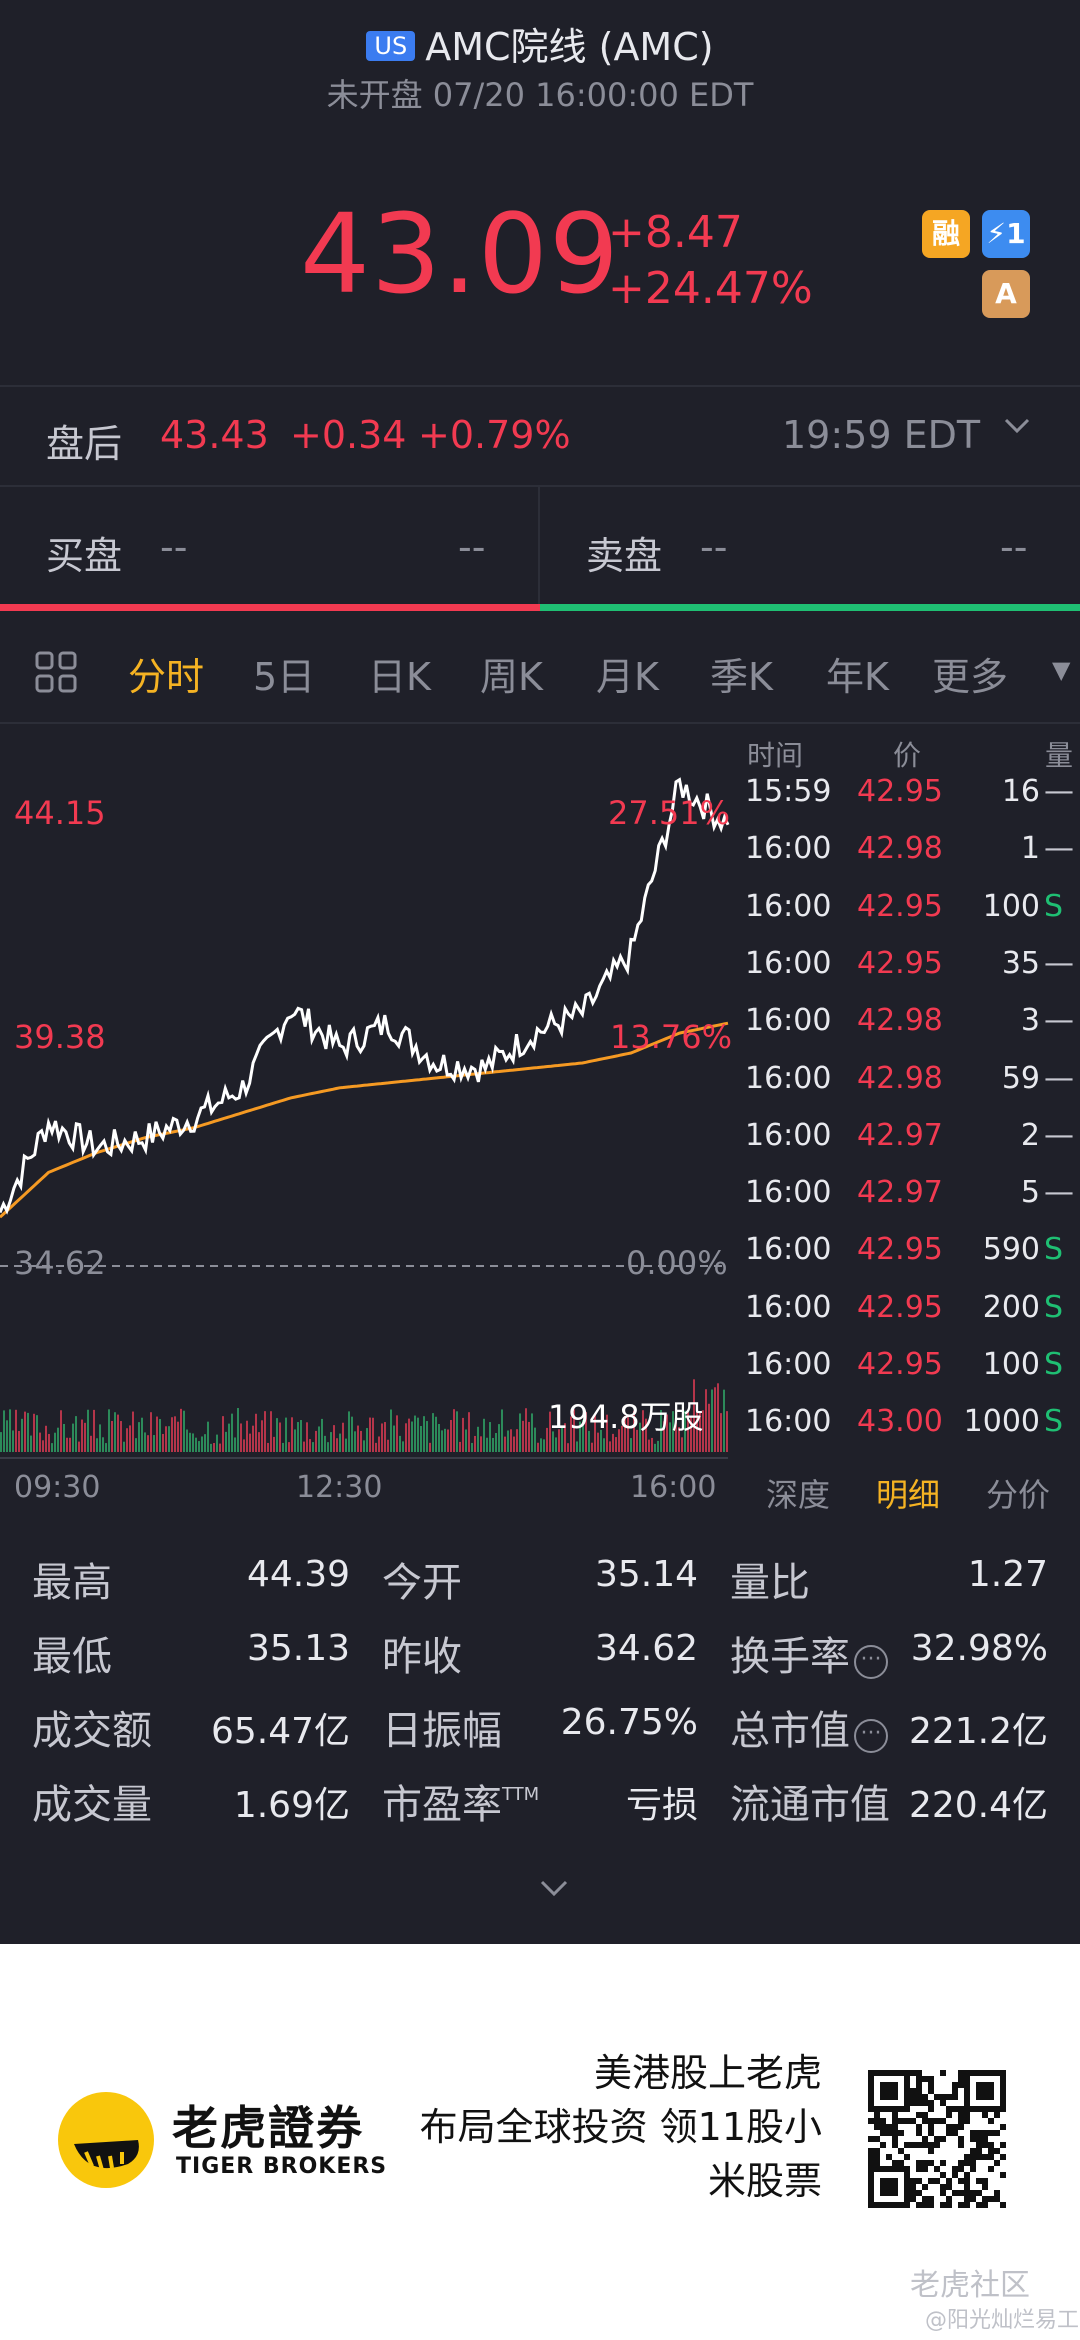 This screenshot has height=2340, width=1080. I want to click on subtab-detail: 明细, so click(908, 1495).